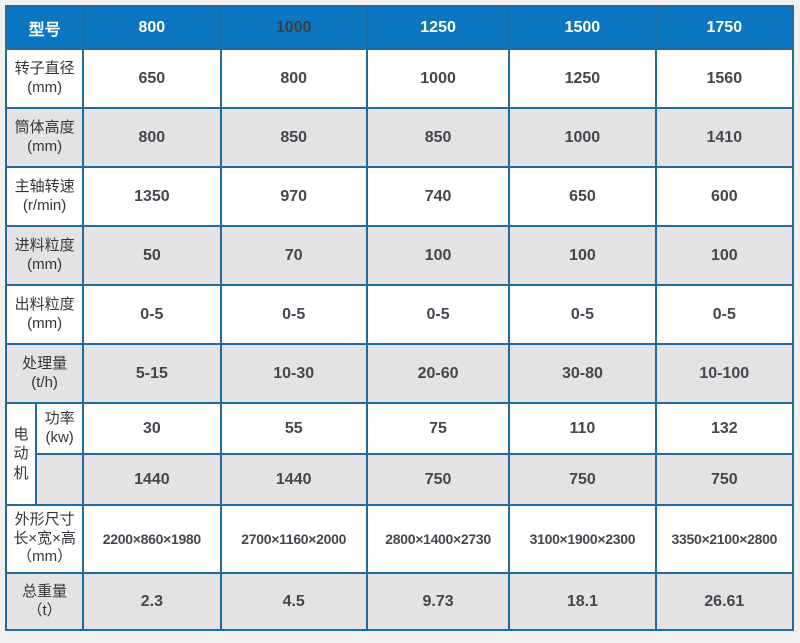 The height and width of the screenshot is (643, 800). I want to click on spec-value: 30, so click(152, 428).